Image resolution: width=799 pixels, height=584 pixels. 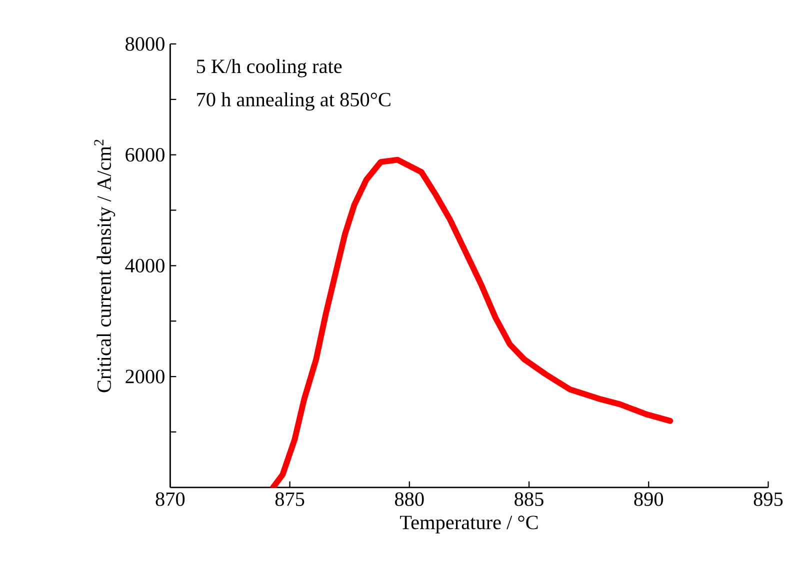 I want to click on y-tick-label: 6000, so click(x=145, y=155).